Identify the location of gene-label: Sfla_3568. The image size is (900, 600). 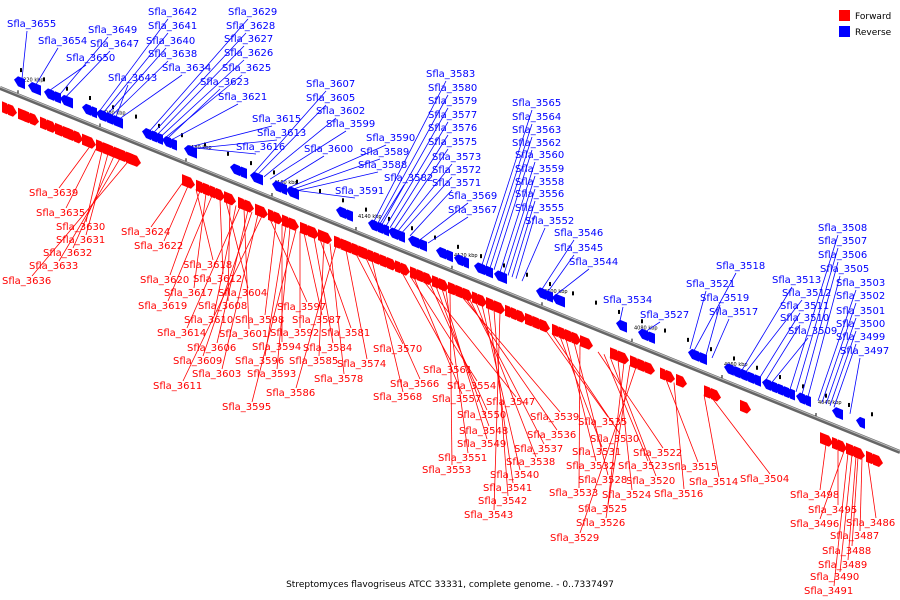
(397, 397).